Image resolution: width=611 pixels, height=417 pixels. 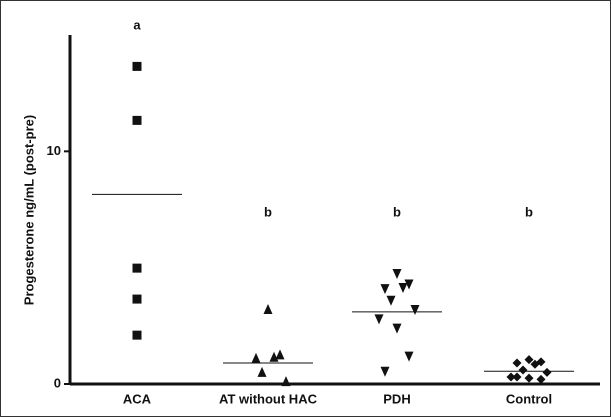 What do you see at coordinates (57, 382) in the screenshot?
I see `y-tick-label: 0` at bounding box center [57, 382].